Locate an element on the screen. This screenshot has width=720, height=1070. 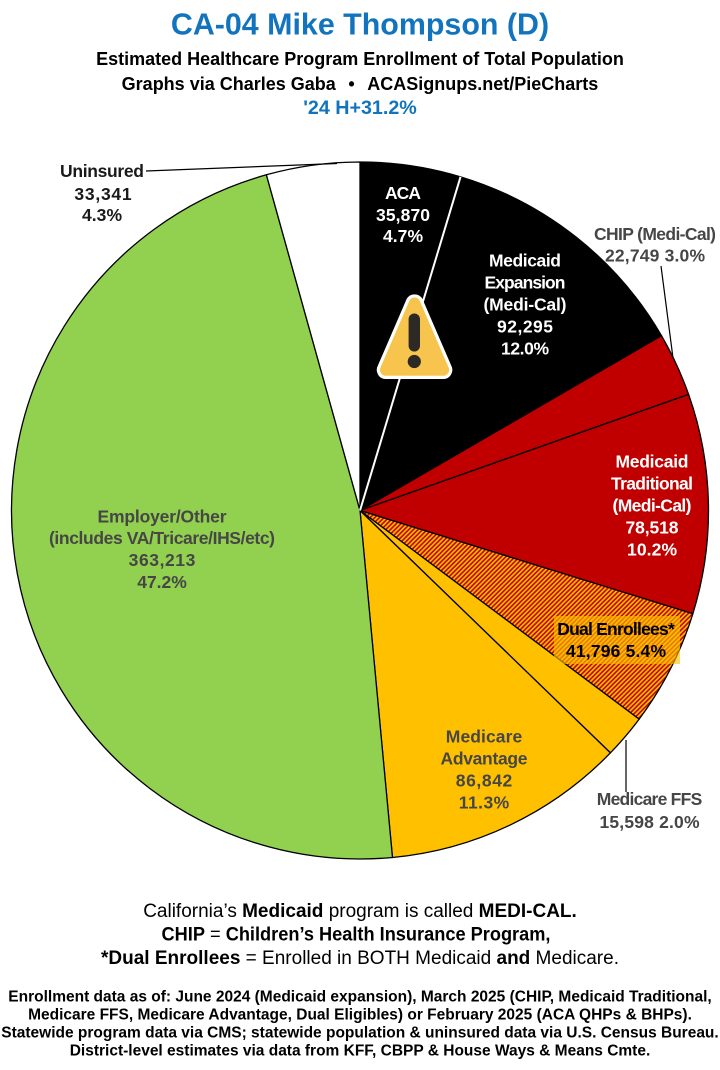
svg-text: Dual Enrollees* is located at coordinates (616, 629).